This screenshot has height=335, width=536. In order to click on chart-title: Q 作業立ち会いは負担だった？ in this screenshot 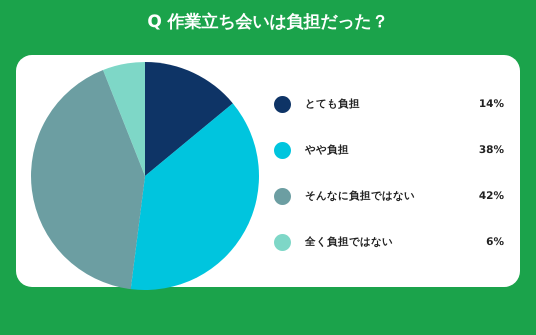, I will do `click(268, 22)`.